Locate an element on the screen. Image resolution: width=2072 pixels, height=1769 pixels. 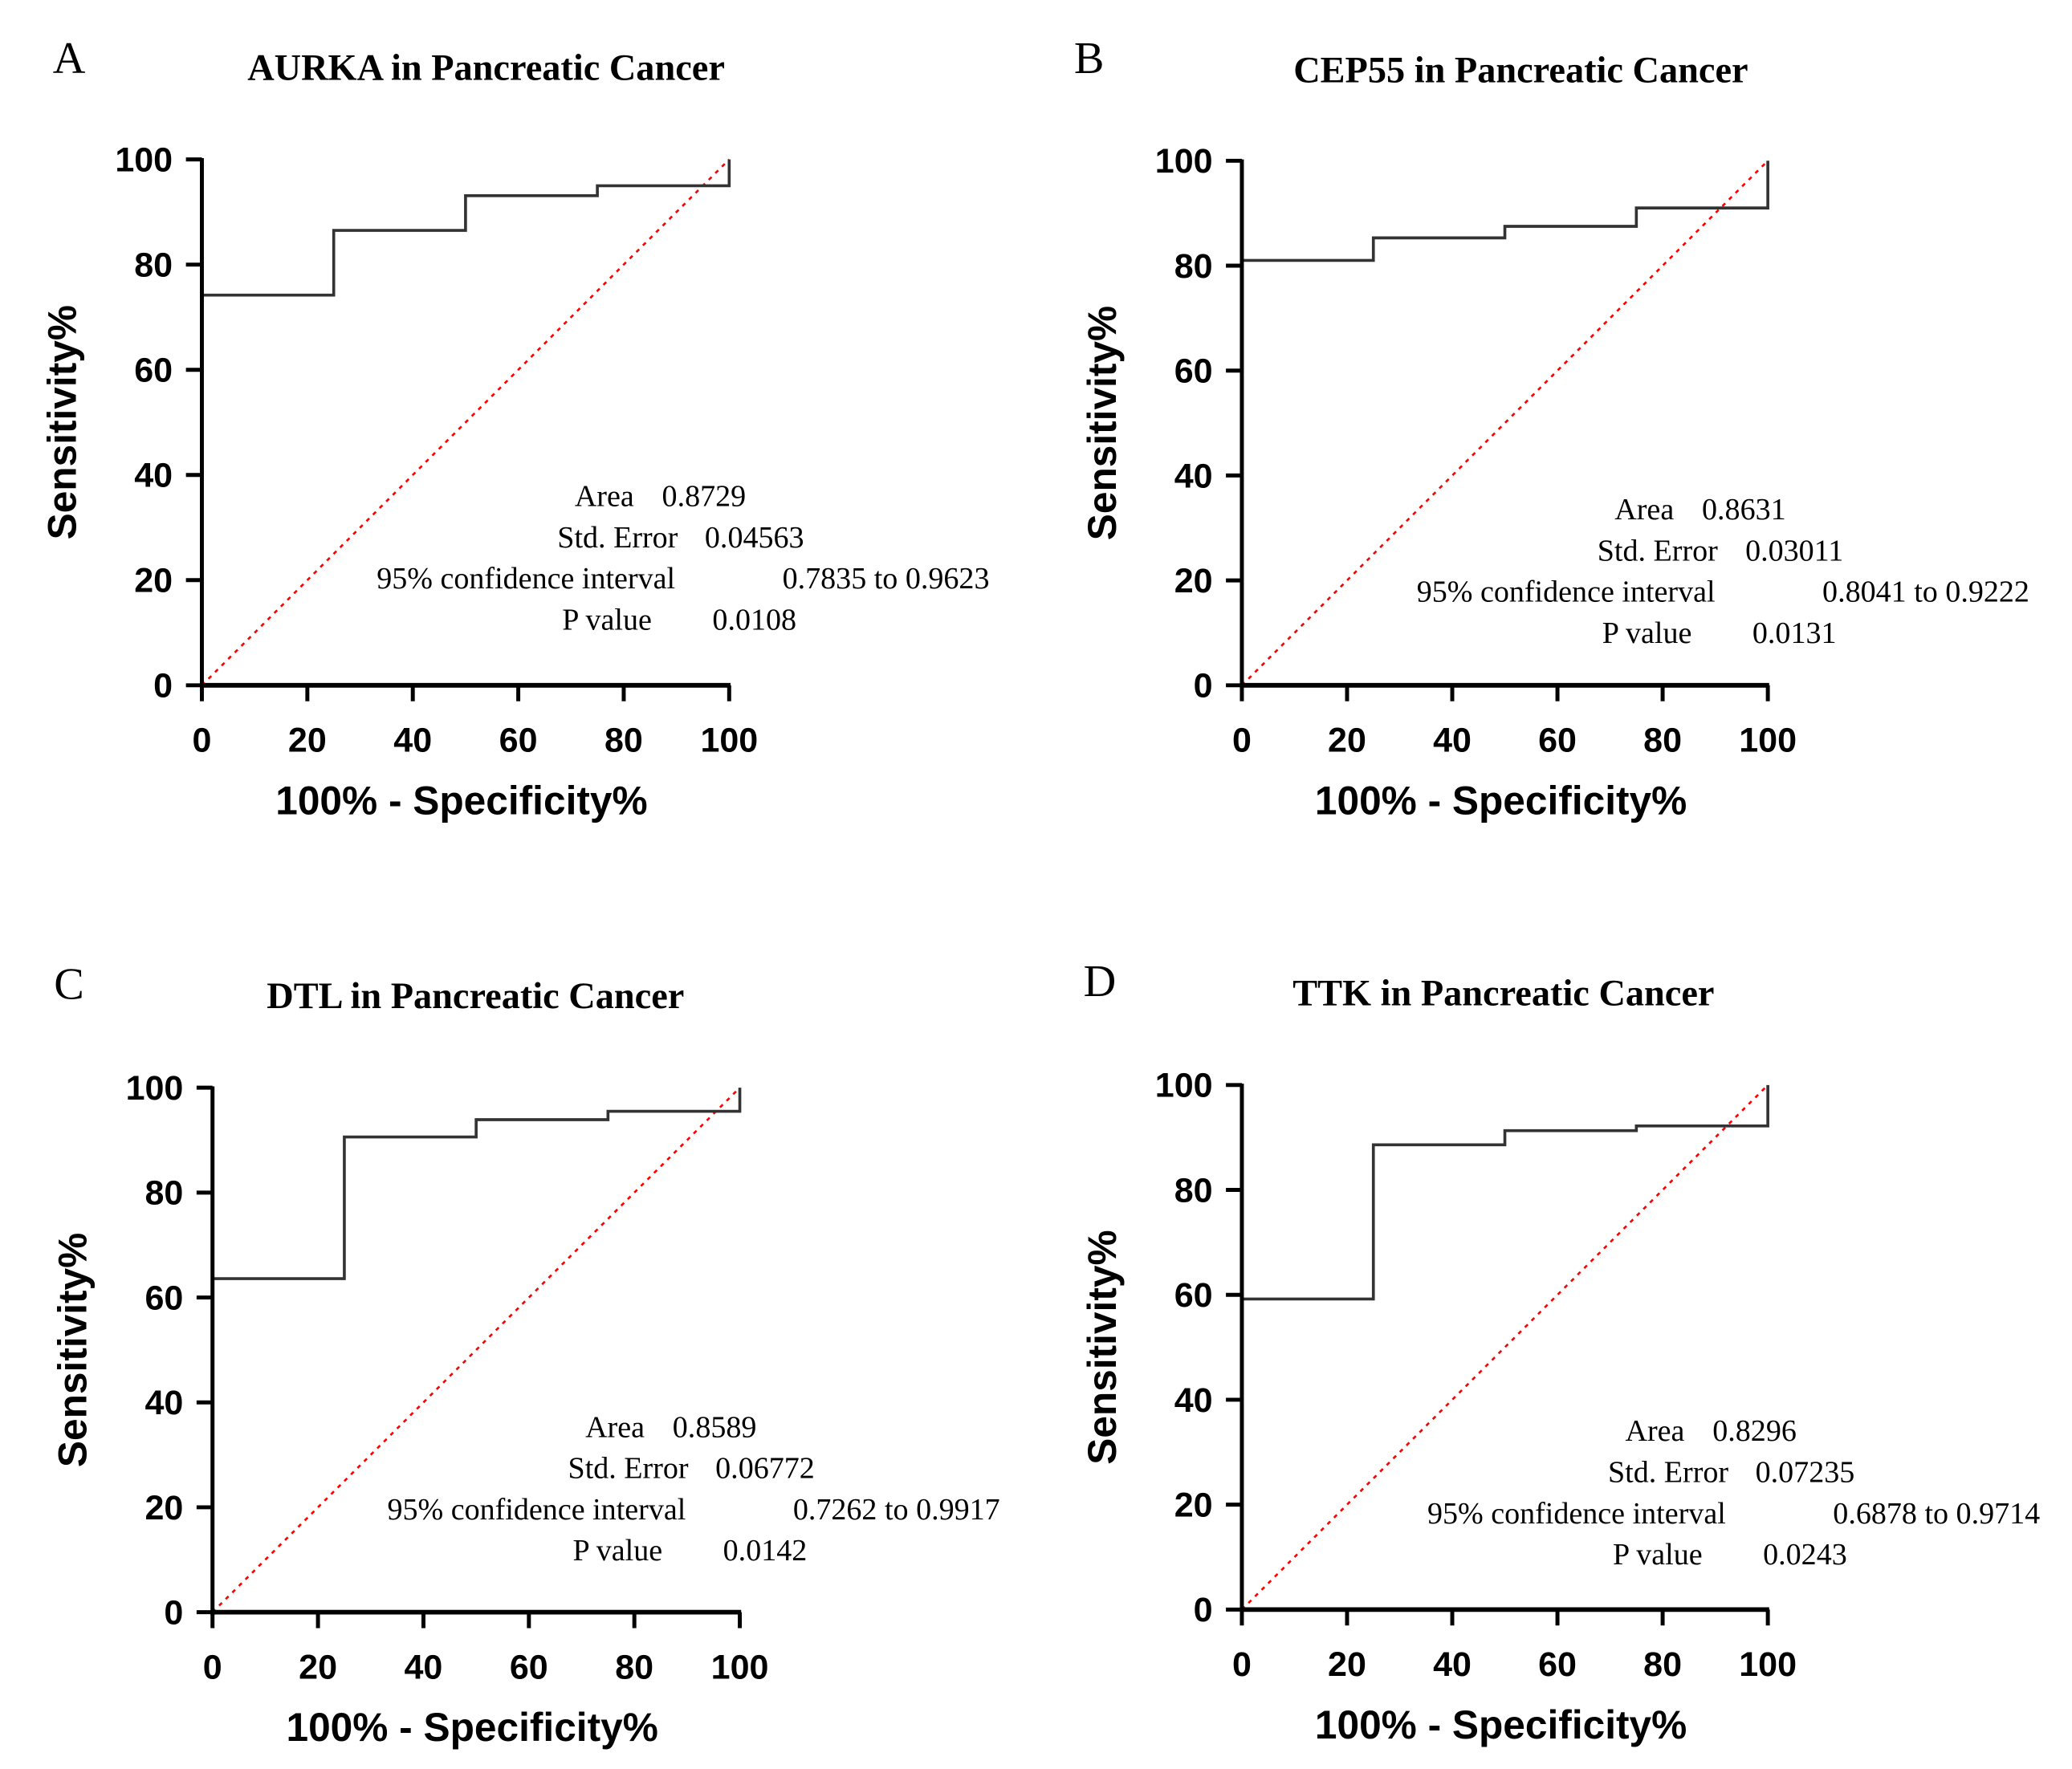
stats-value: 0.07235 is located at coordinates (1805, 1473).